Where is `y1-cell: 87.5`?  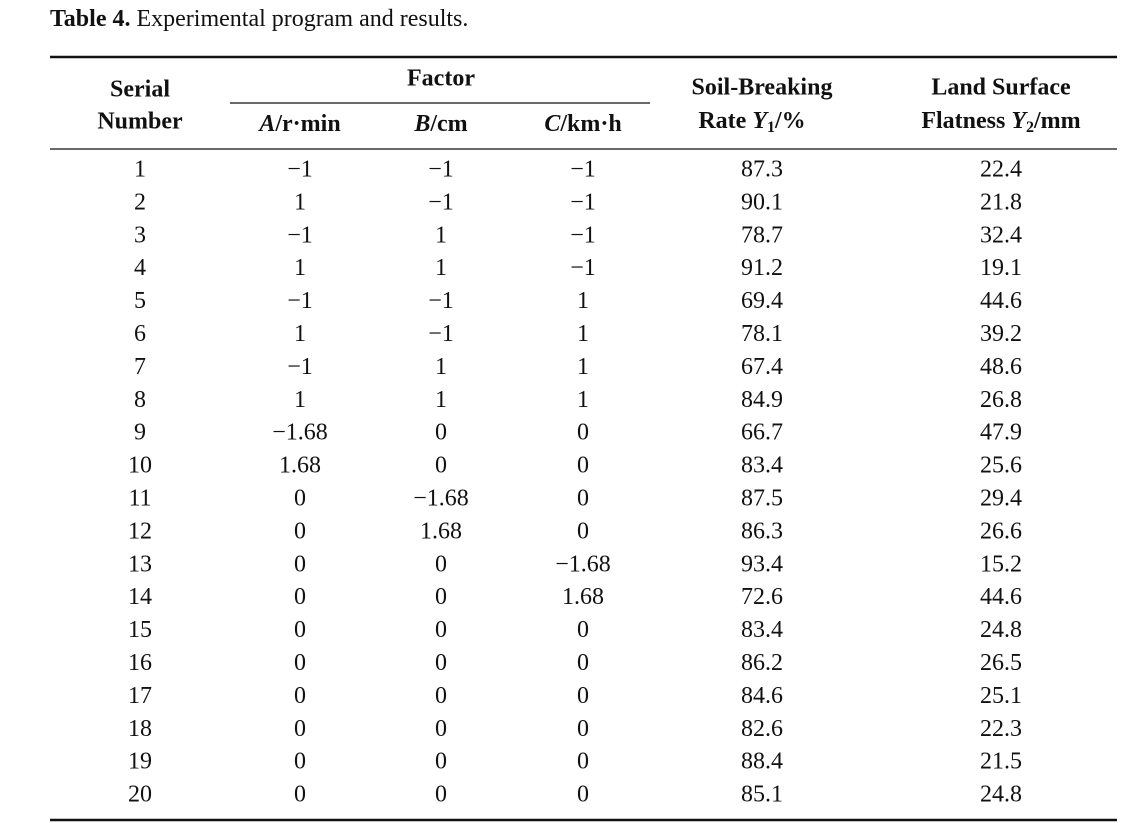
y1-cell: 87.5 is located at coordinates (762, 499).